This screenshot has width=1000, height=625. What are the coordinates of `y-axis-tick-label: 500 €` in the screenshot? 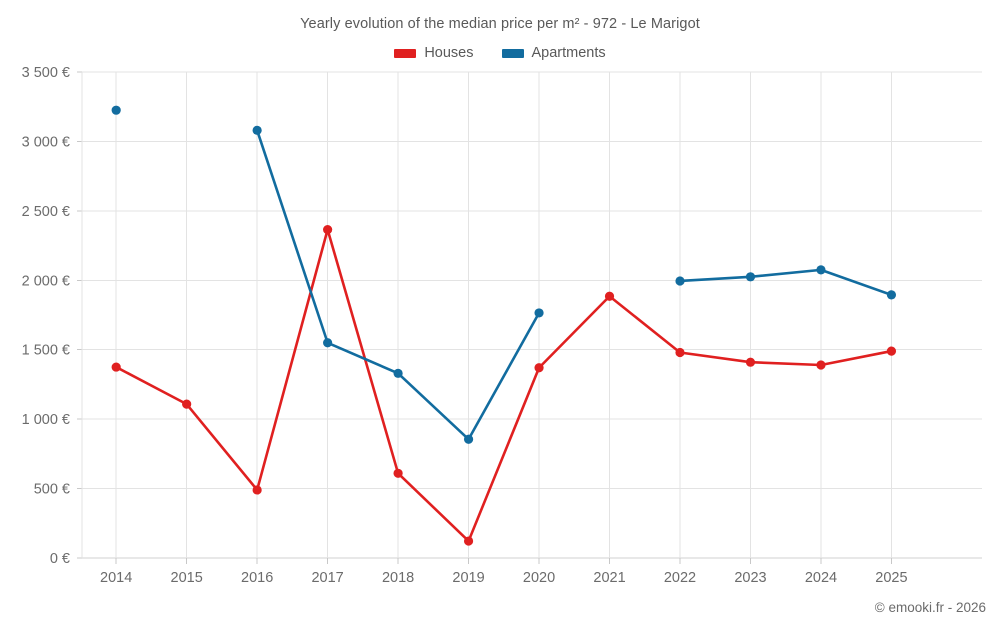 It's located at (52, 490).